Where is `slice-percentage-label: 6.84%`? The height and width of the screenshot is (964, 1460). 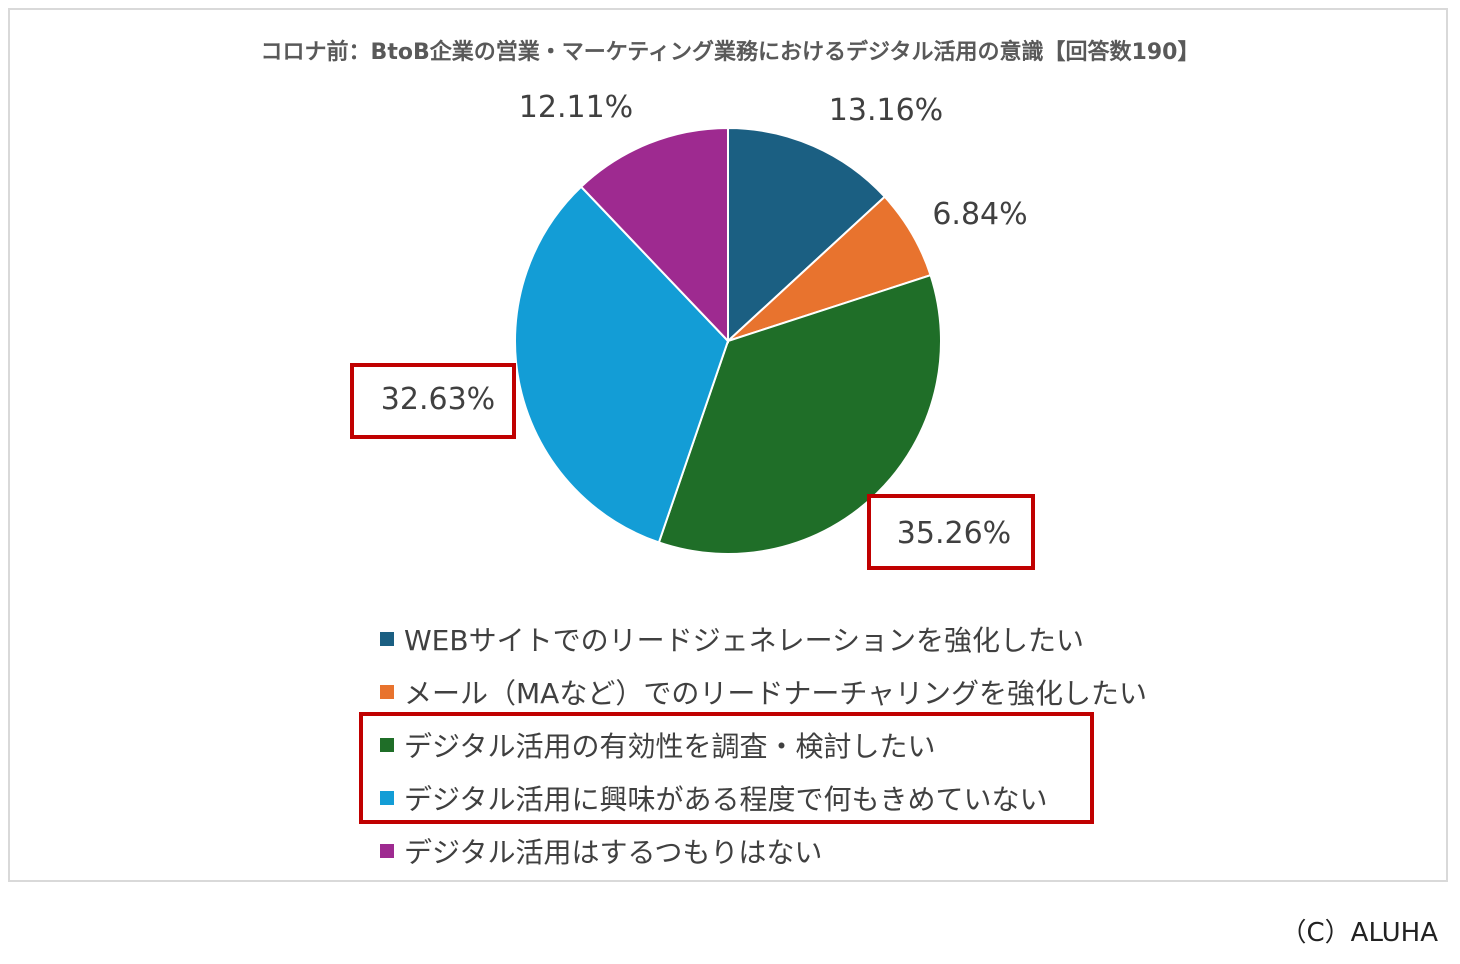 slice-percentage-label: 6.84% is located at coordinates (979, 214).